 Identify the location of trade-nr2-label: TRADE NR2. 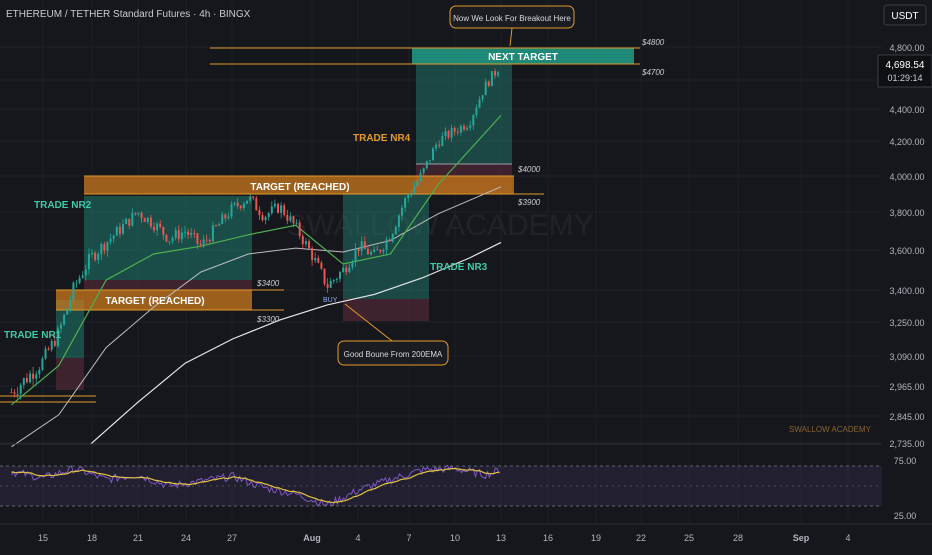
(63, 205).